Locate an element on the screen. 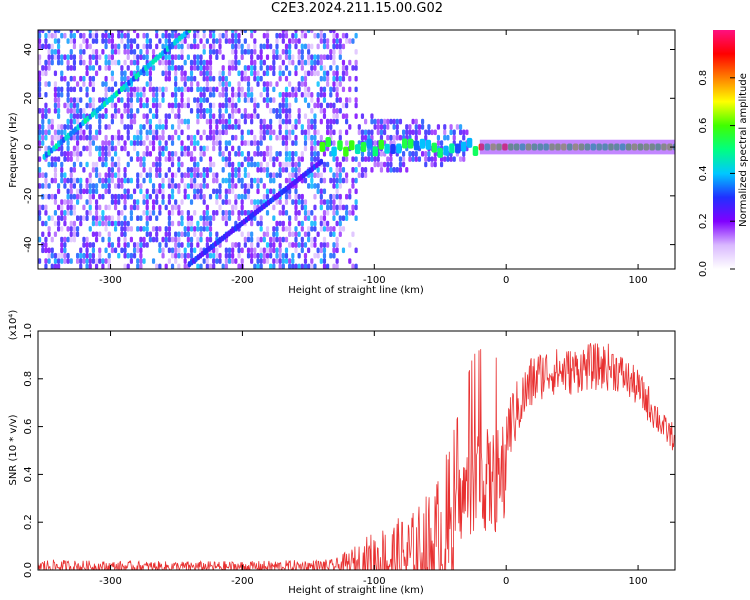 The width and height of the screenshot is (750, 600). spectrogram-y-axis-title: Frequency (Hz) is located at coordinates (13, 150).